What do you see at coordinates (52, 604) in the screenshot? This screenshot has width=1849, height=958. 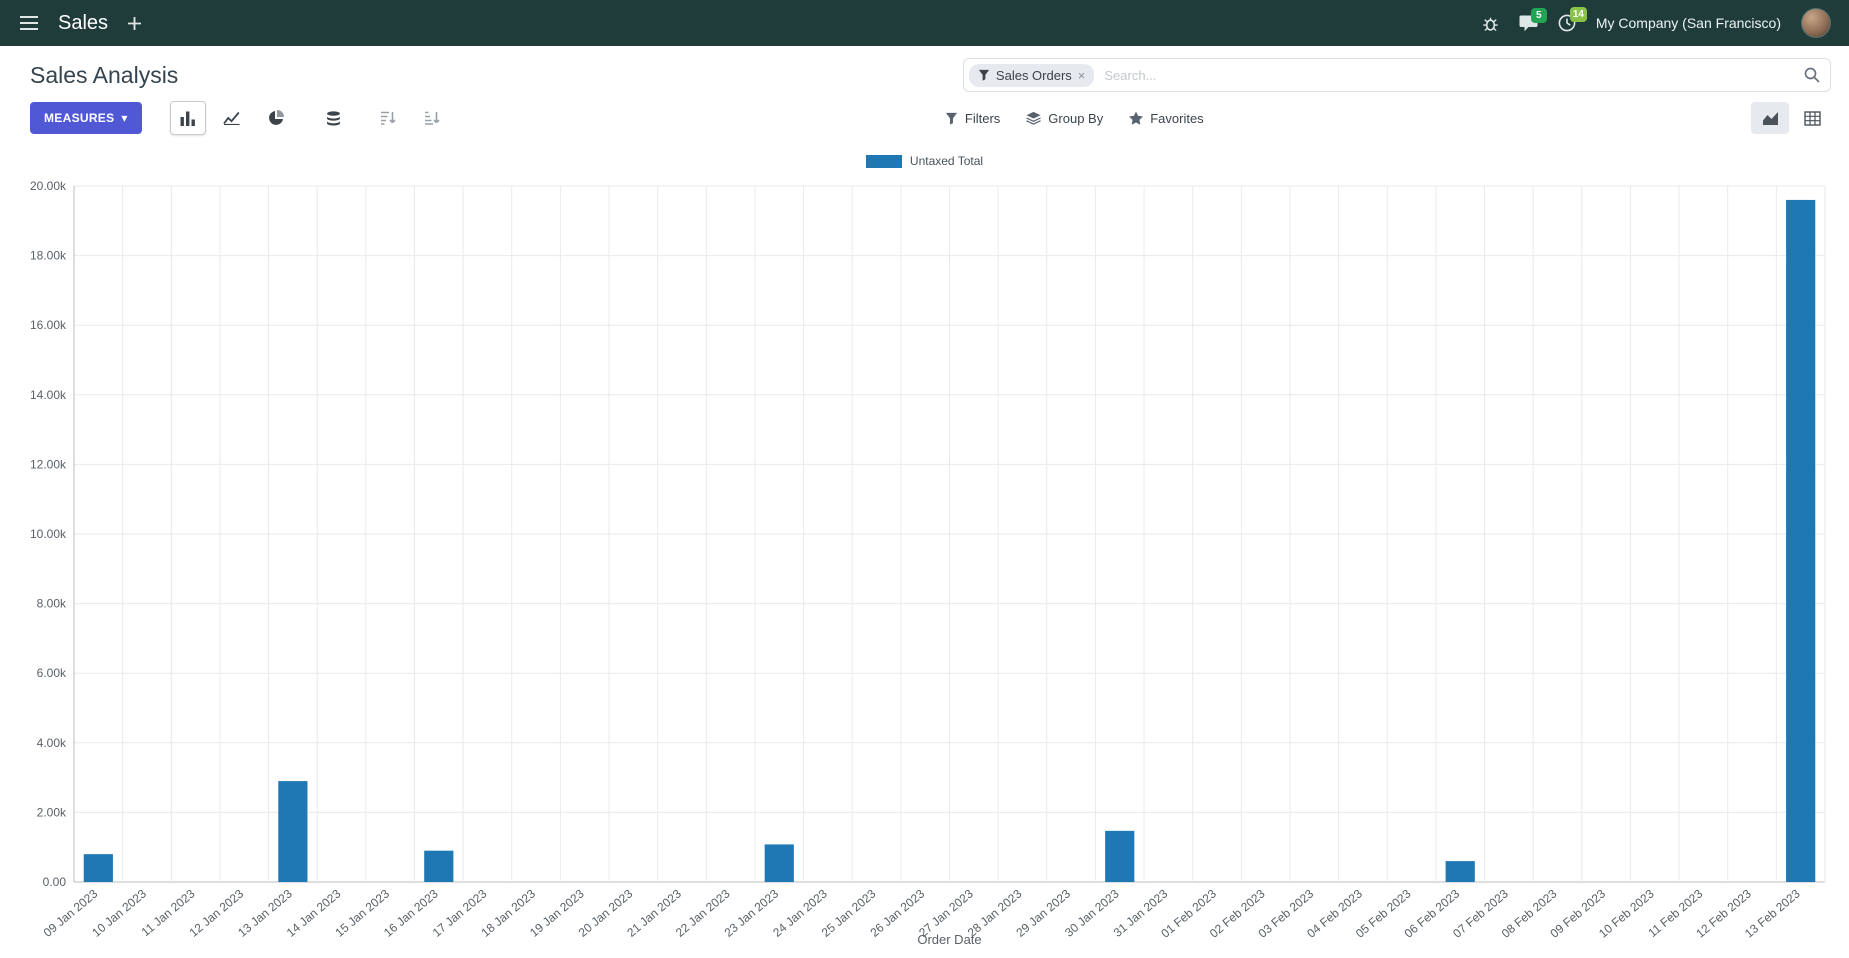 I see `y-tick-label: 8.00k` at bounding box center [52, 604].